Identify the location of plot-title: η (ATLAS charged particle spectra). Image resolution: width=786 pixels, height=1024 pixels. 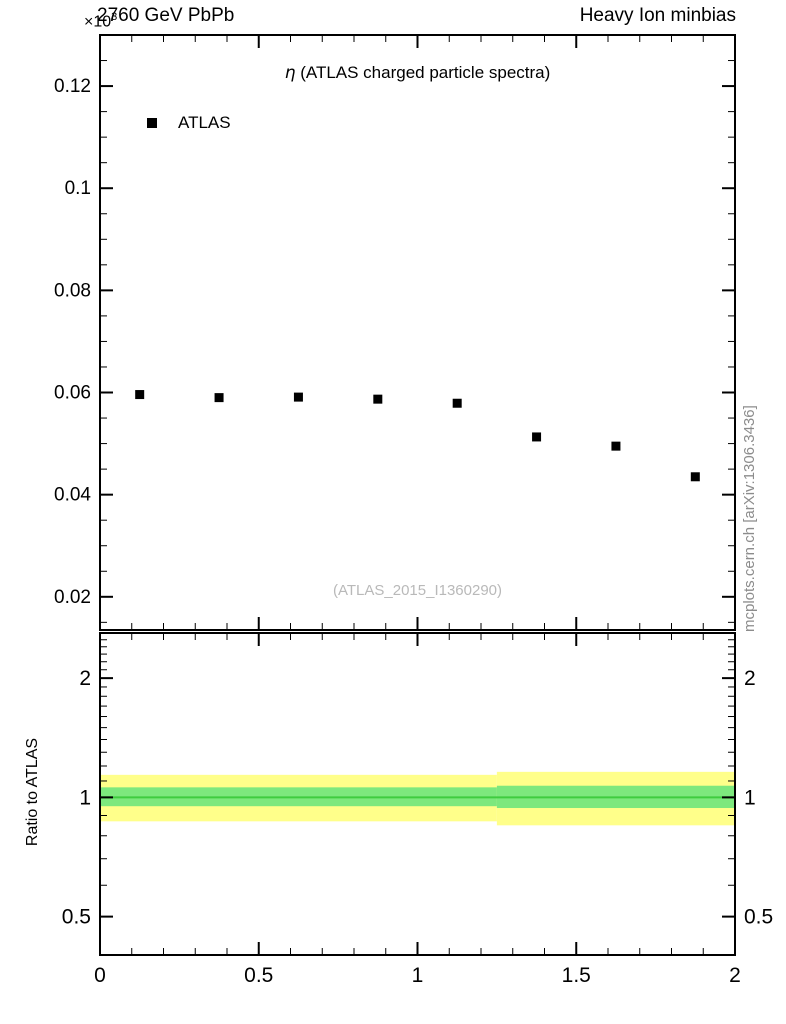
(417, 73).